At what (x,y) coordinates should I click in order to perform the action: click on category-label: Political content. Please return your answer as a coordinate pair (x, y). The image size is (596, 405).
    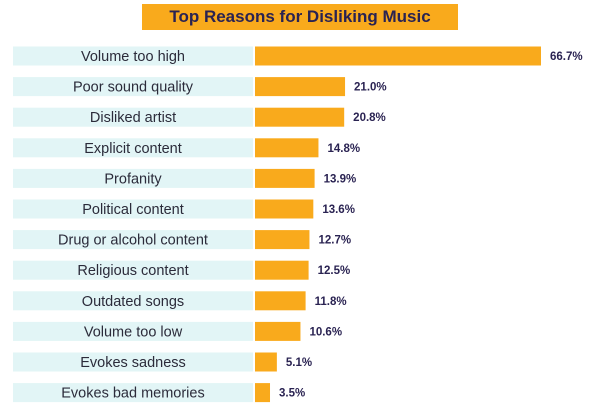
    Looking at the image, I should click on (133, 210).